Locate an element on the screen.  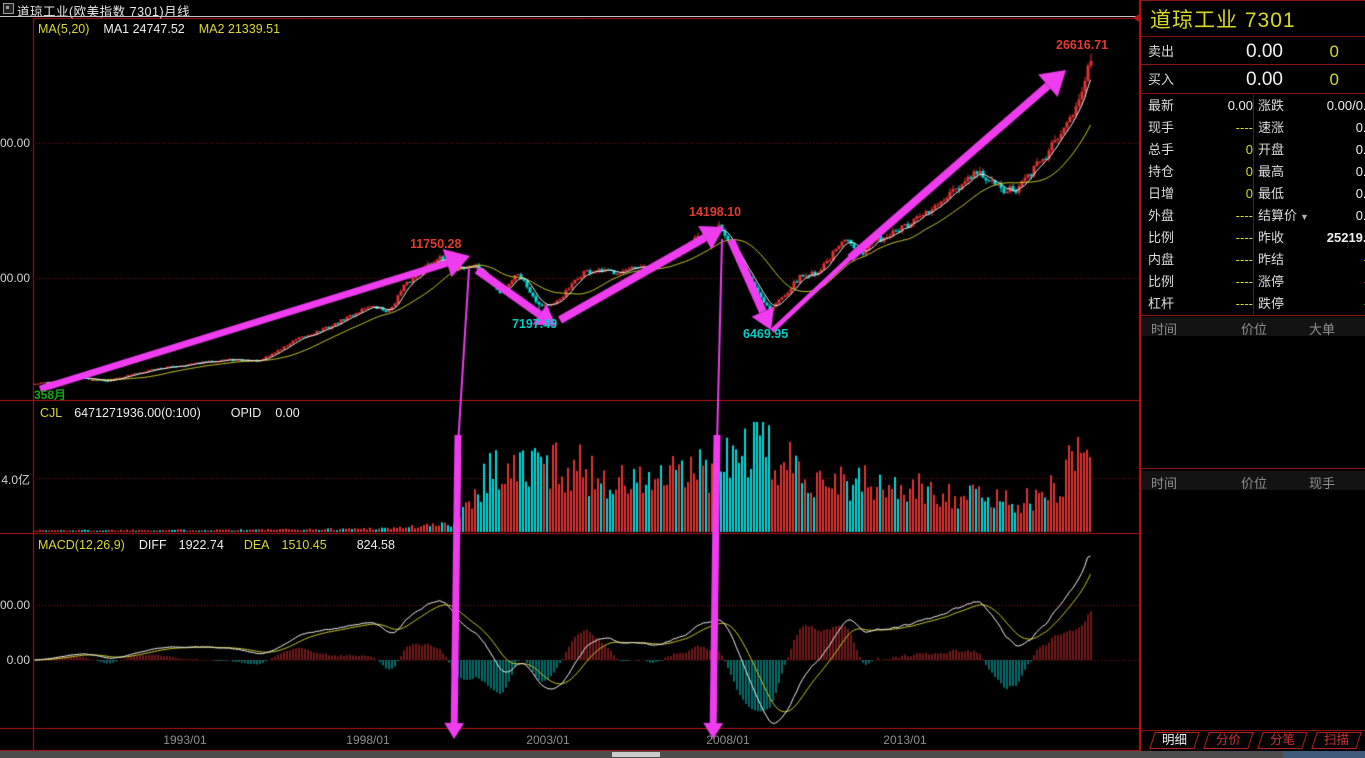
quote-row: 开盘 0.00 is located at coordinates (1311, 150).